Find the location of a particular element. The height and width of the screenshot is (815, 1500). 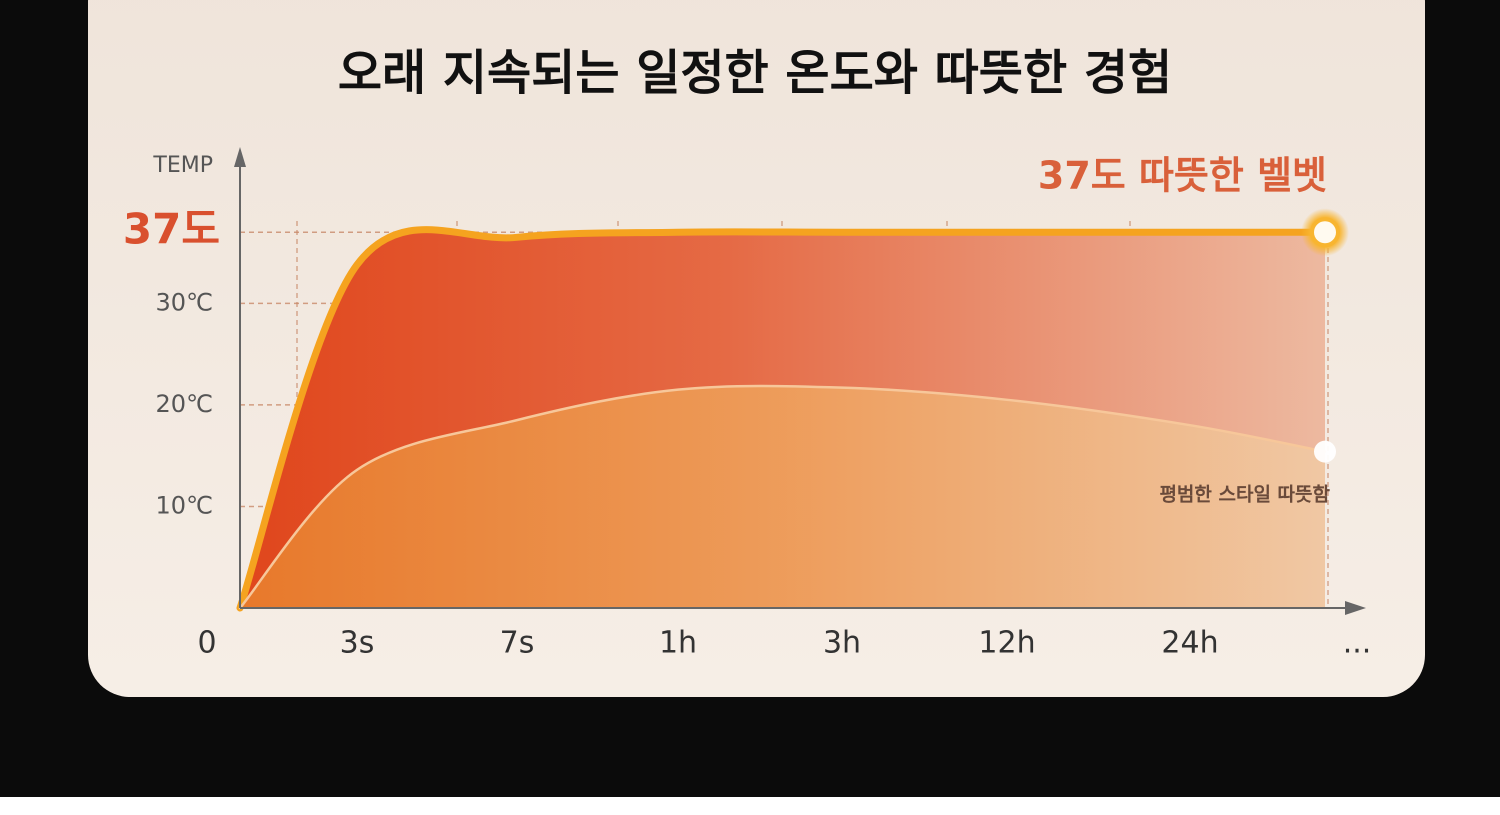

y-tick-label: 10℃ is located at coordinates (185, 505).